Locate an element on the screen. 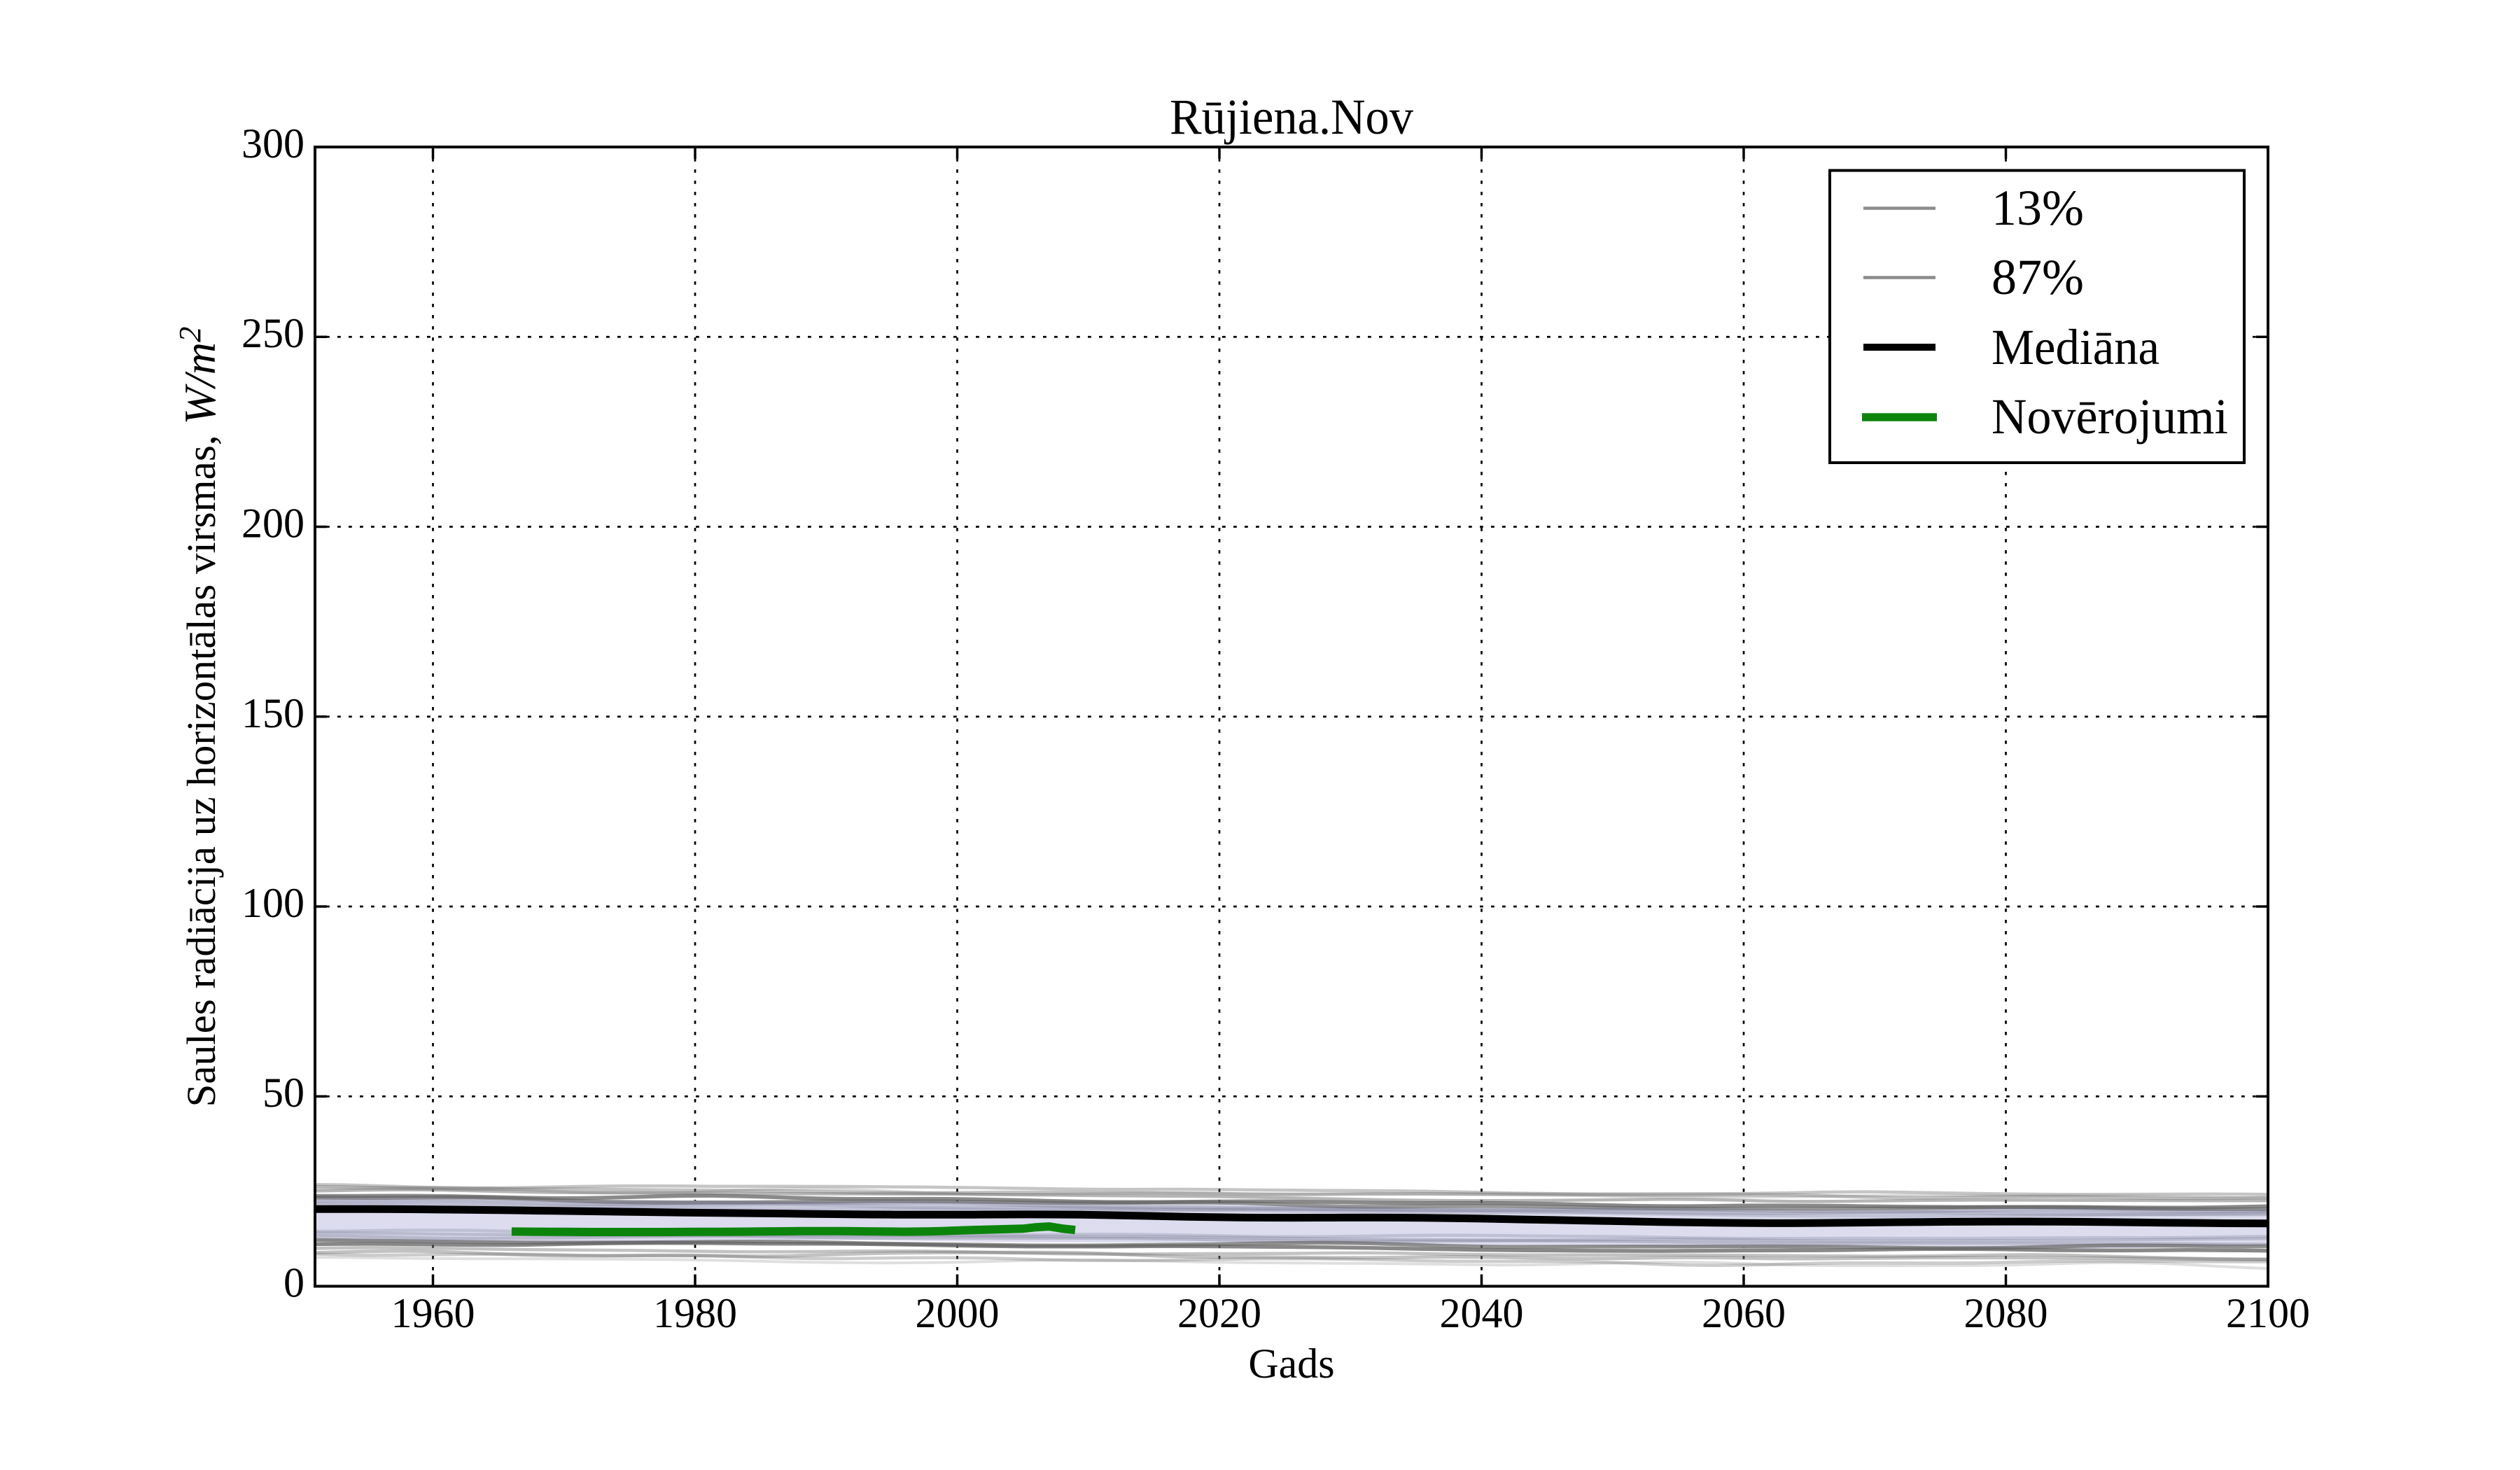 The image size is (2520, 1470). svg-text: Gads is located at coordinates (1291, 1363).